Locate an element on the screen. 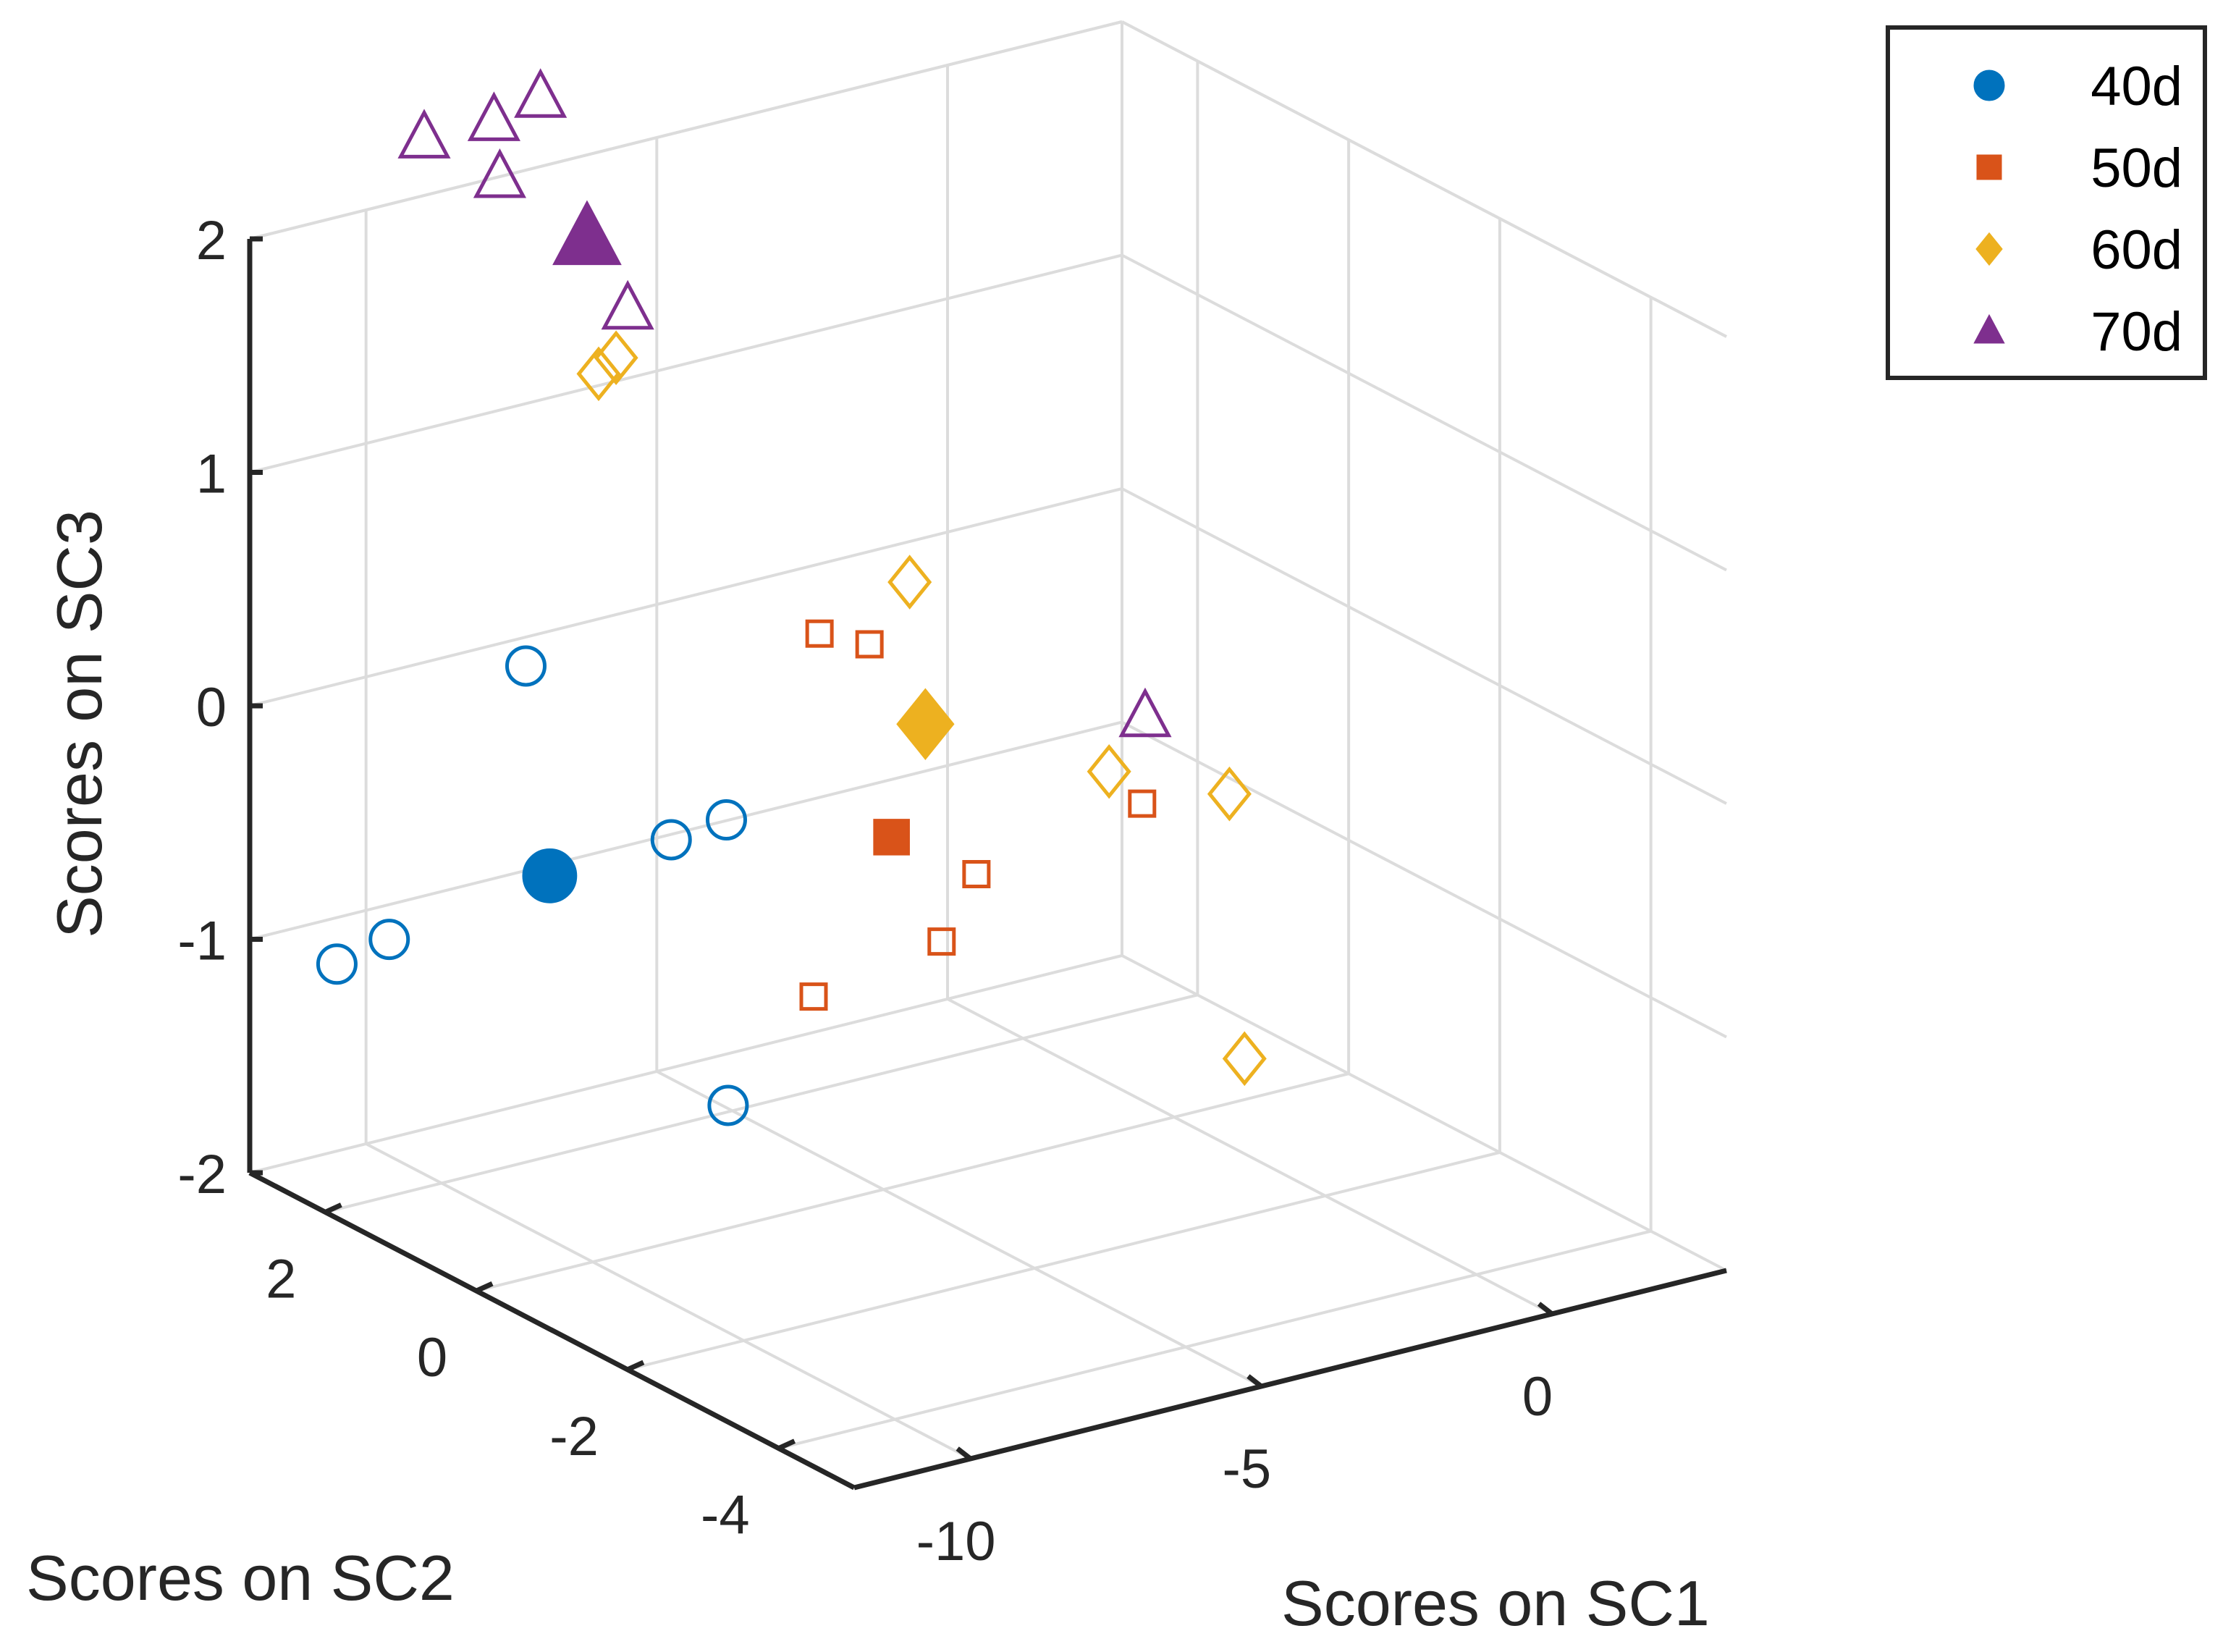 The image size is (2223, 1652). y-tick-label: 2 is located at coordinates (281, 1279).